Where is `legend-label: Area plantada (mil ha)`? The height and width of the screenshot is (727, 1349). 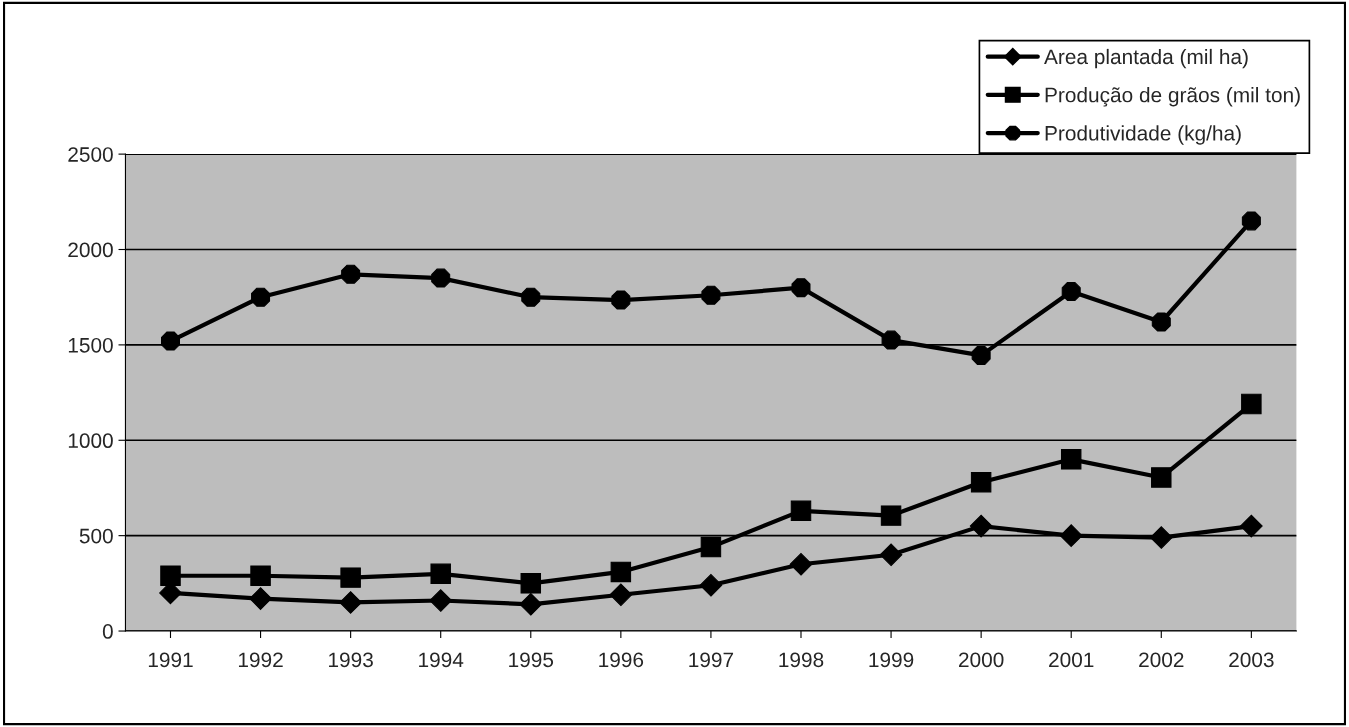 legend-label: Area plantada (mil ha) is located at coordinates (1146, 58).